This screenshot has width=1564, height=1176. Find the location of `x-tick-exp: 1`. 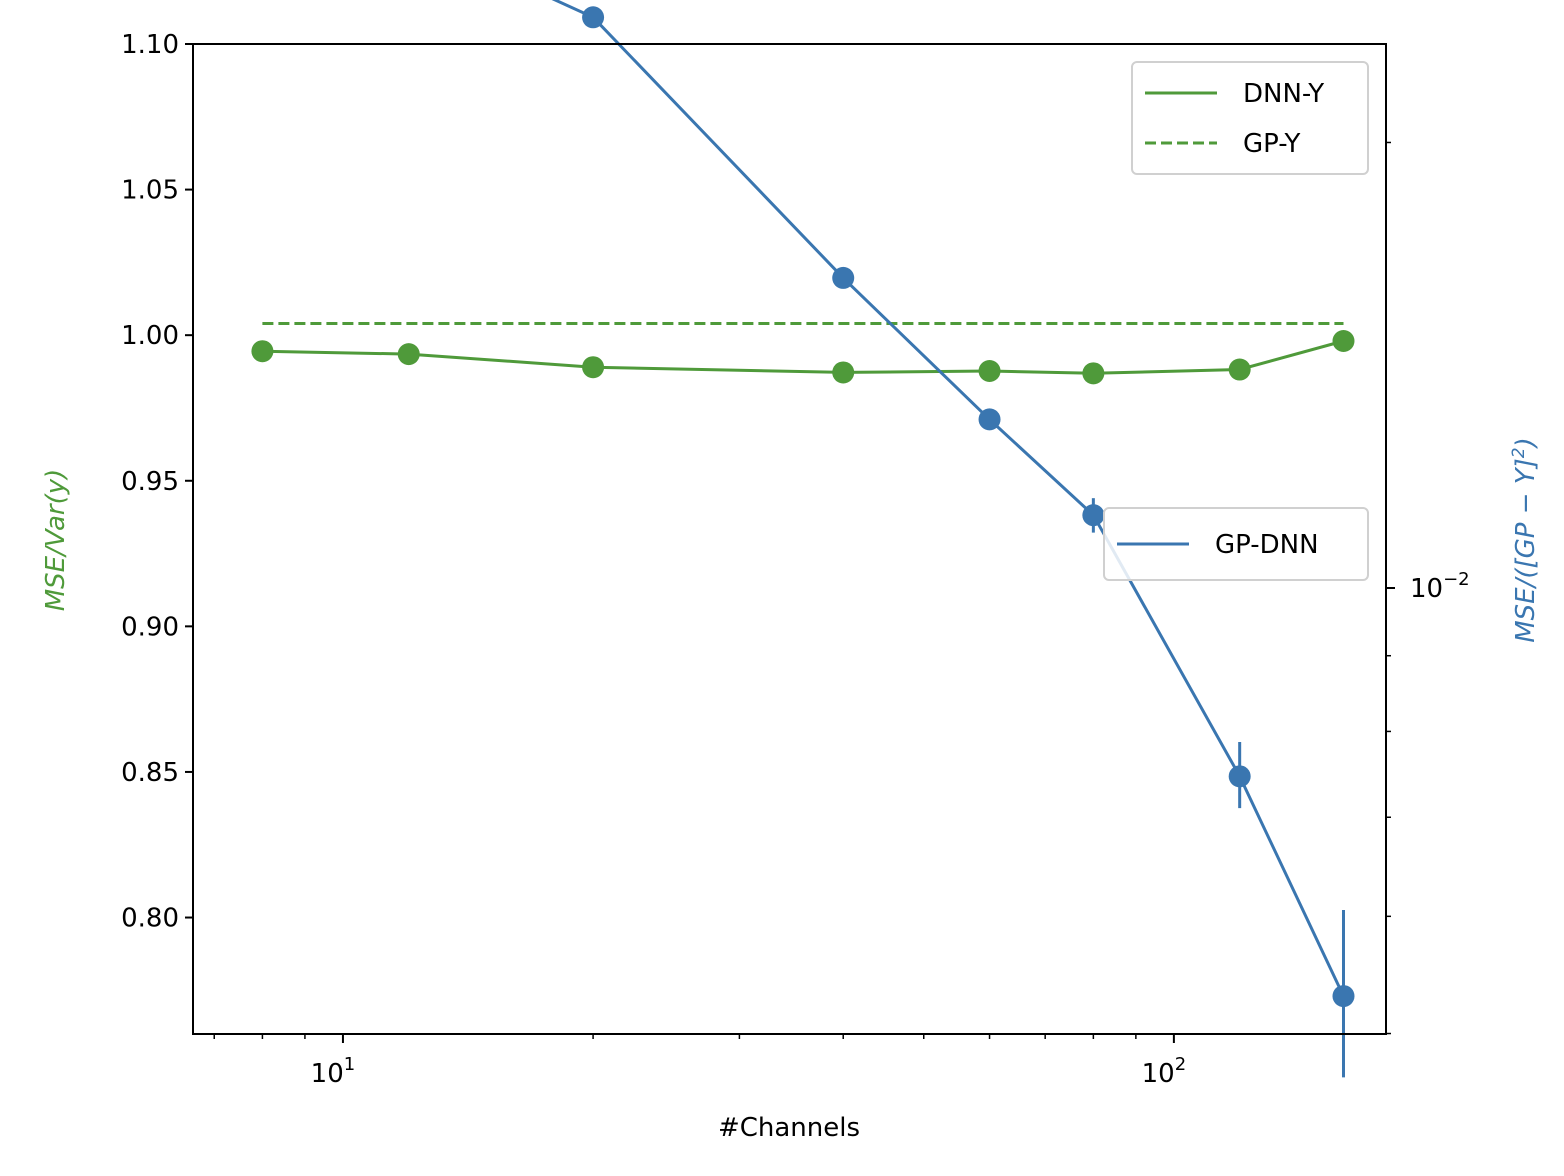

x-tick-exp: 1 is located at coordinates (349, 1064).